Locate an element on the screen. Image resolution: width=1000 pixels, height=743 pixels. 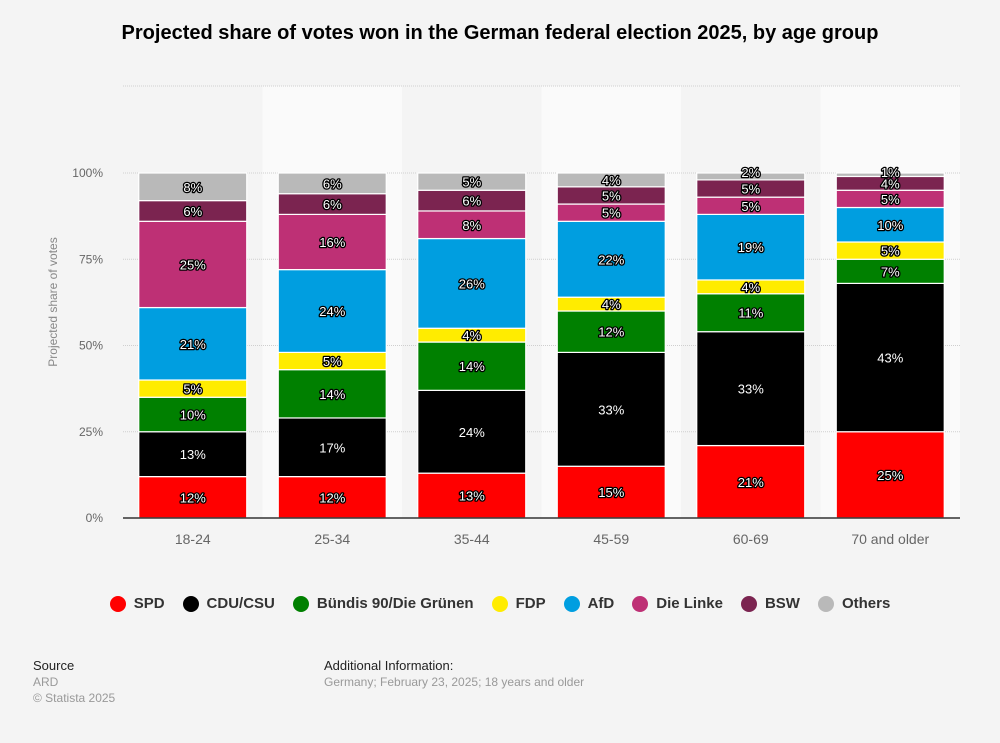
legend-label: FDP is located at coordinates (530, 603).